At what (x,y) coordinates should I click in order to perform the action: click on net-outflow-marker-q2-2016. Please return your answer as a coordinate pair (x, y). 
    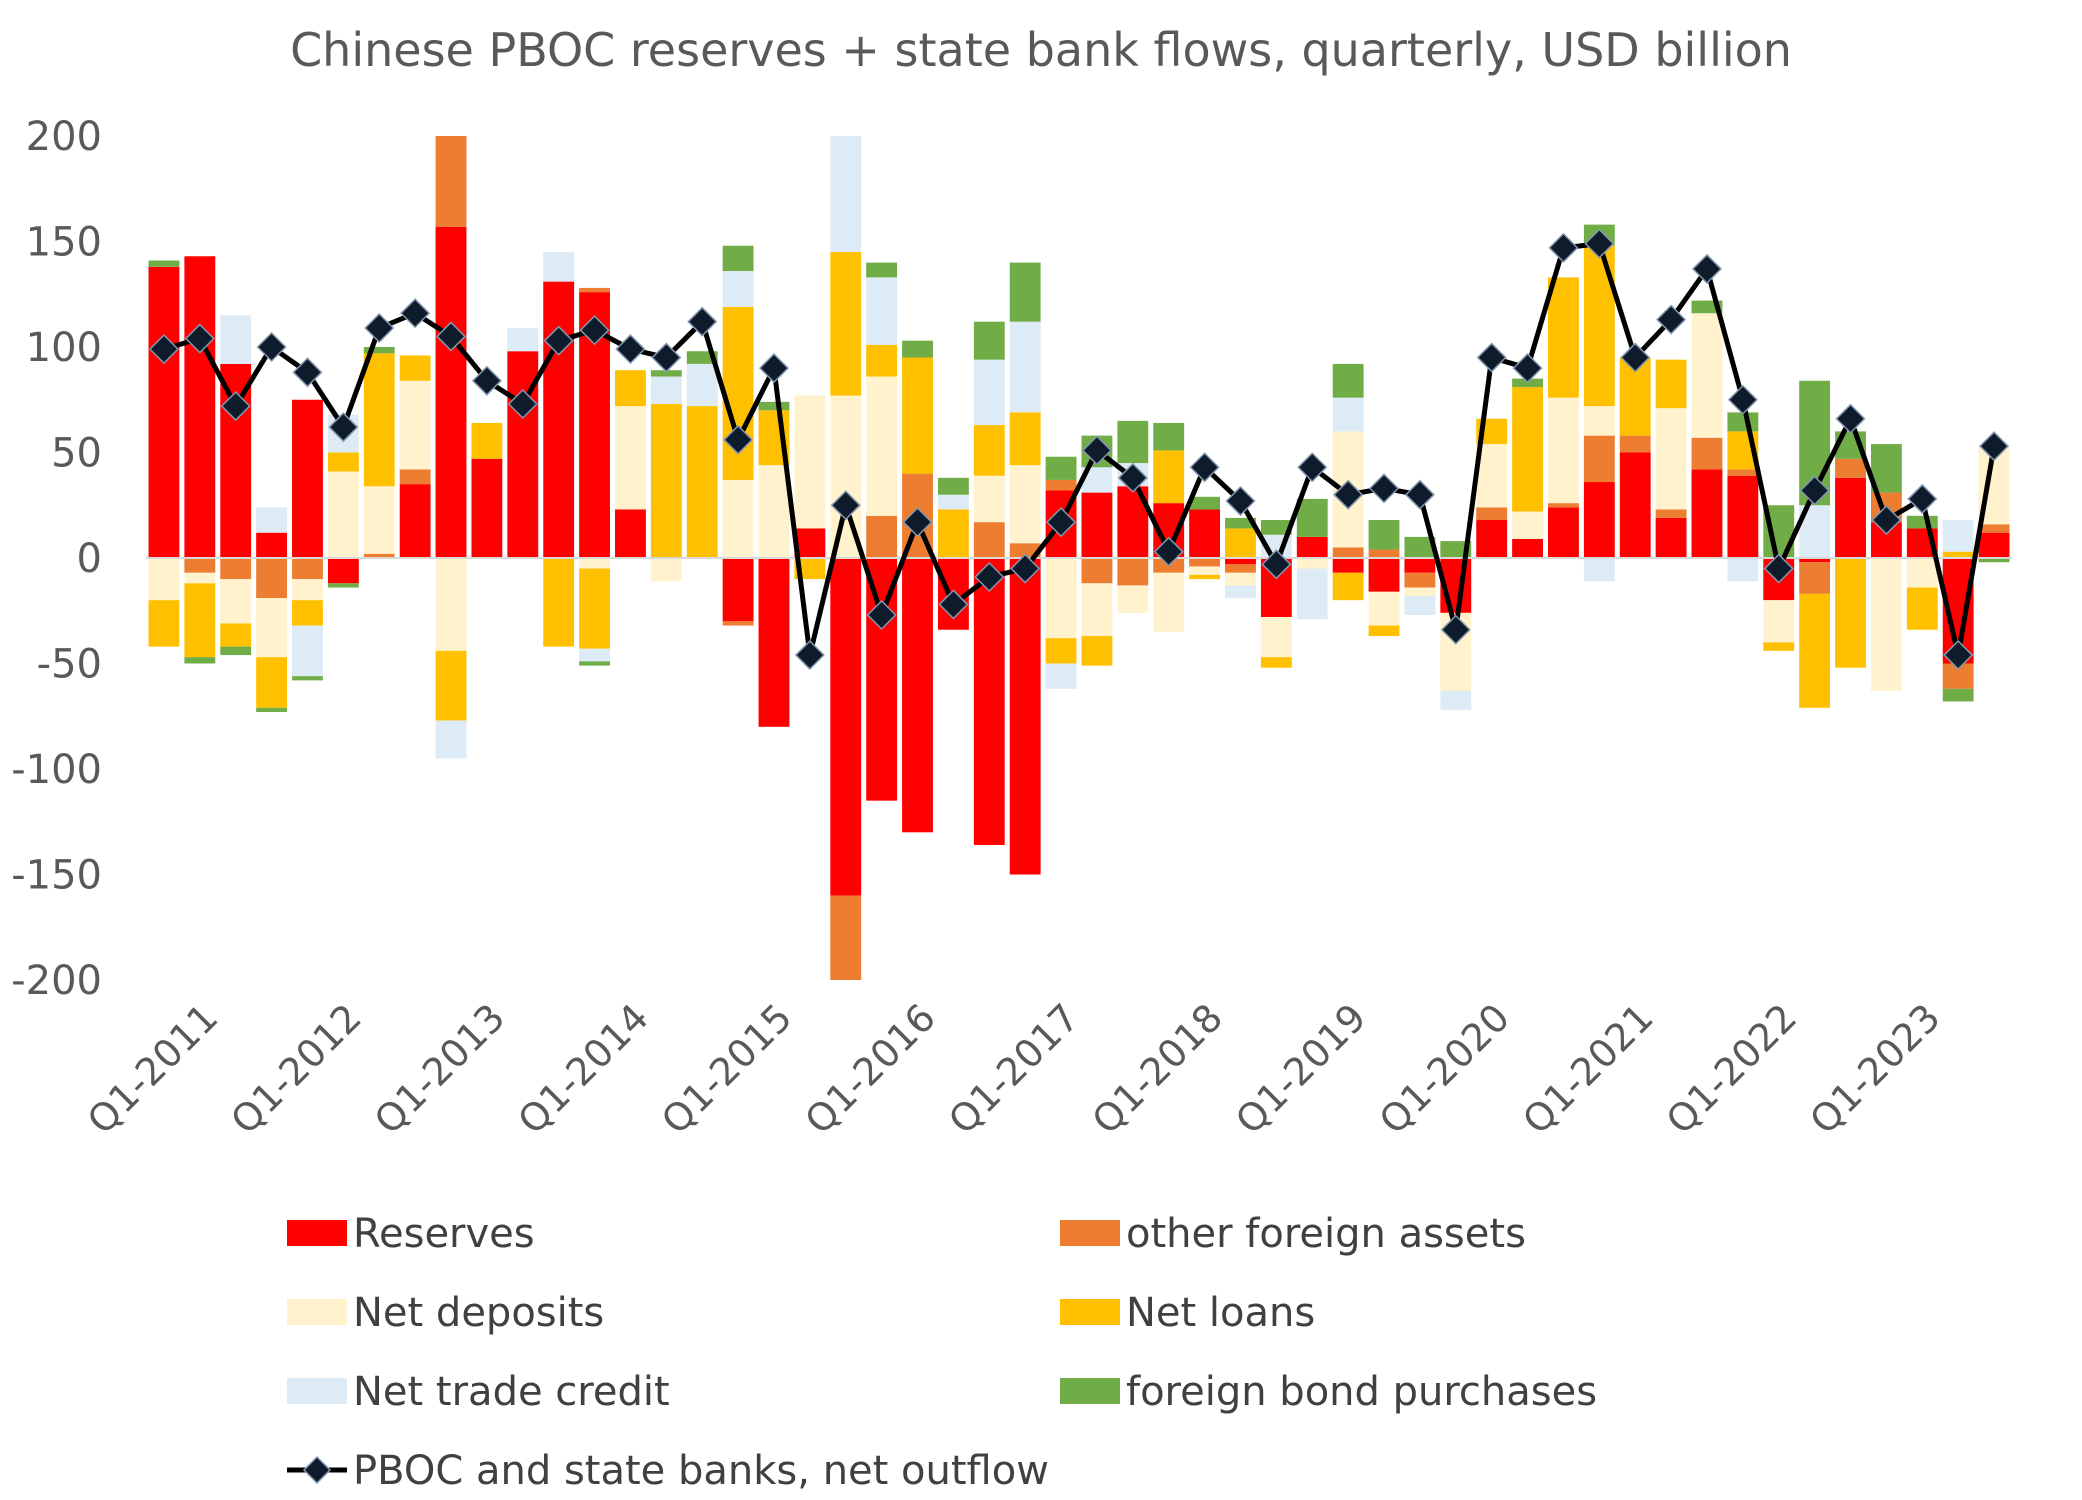
    Looking at the image, I should click on (917, 522).